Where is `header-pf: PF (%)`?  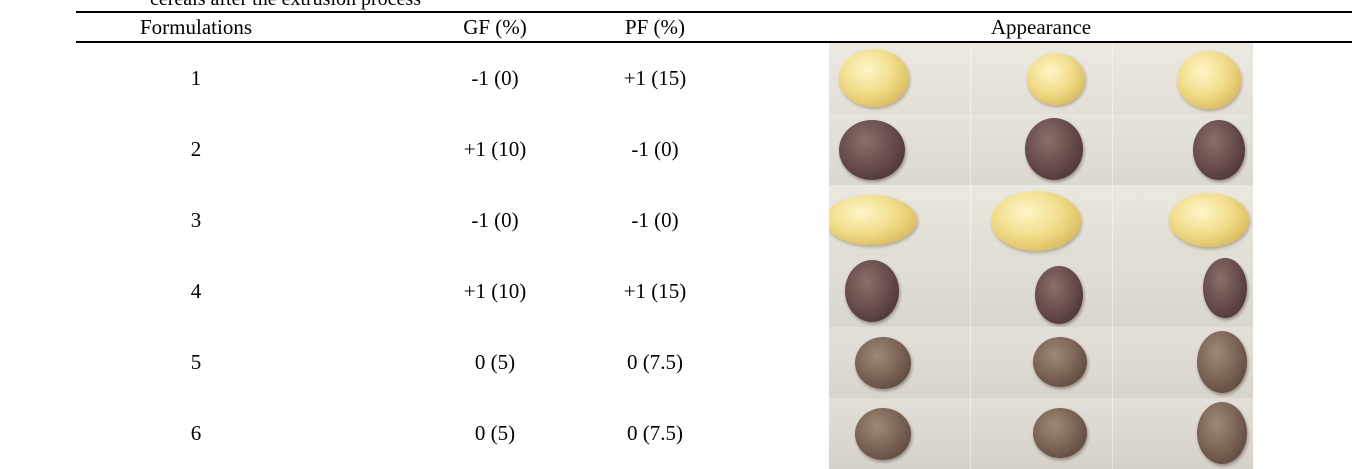 header-pf: PF (%) is located at coordinates (655, 27).